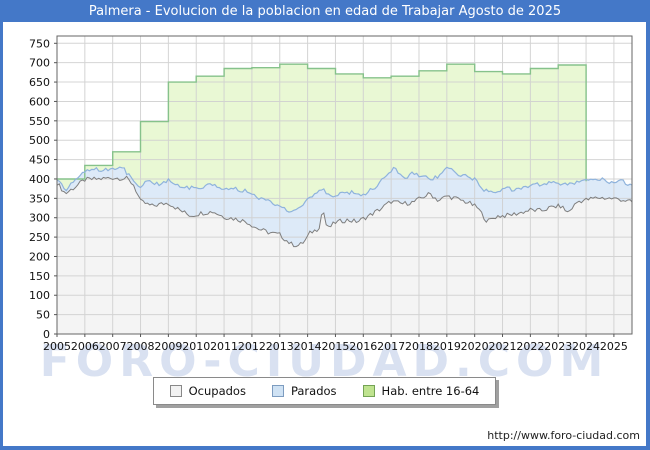  What do you see at coordinates (39, 256) in the screenshot?
I see `y-tick-label: 200` at bounding box center [39, 256].